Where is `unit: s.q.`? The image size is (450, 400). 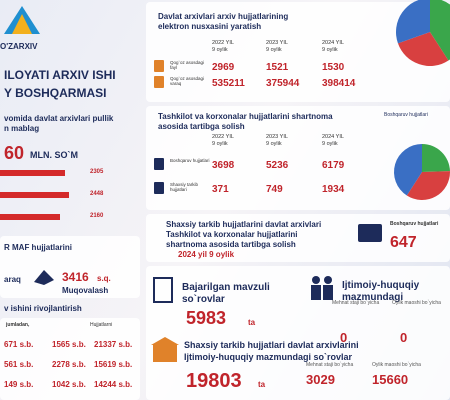
unit: s.q. is located at coordinates (104, 278).